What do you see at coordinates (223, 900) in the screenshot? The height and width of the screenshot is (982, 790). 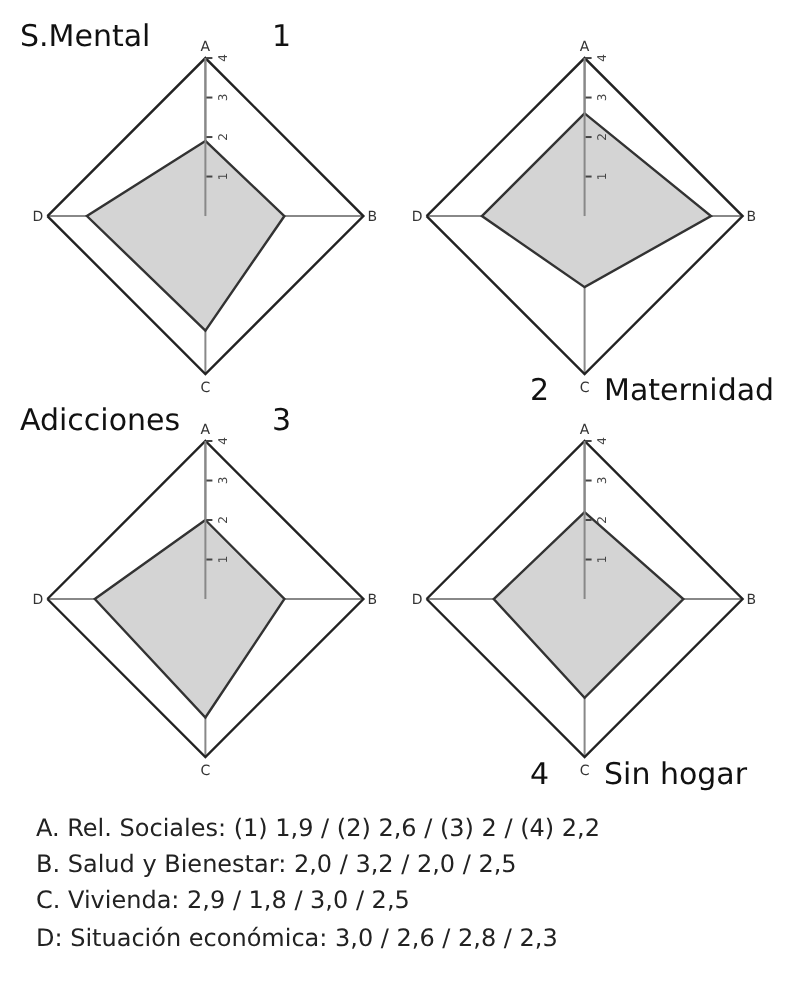 I see `text: C. Vivienda: 2,9 / 1,8 / 3,0 / 2,5` at bounding box center [223, 900].